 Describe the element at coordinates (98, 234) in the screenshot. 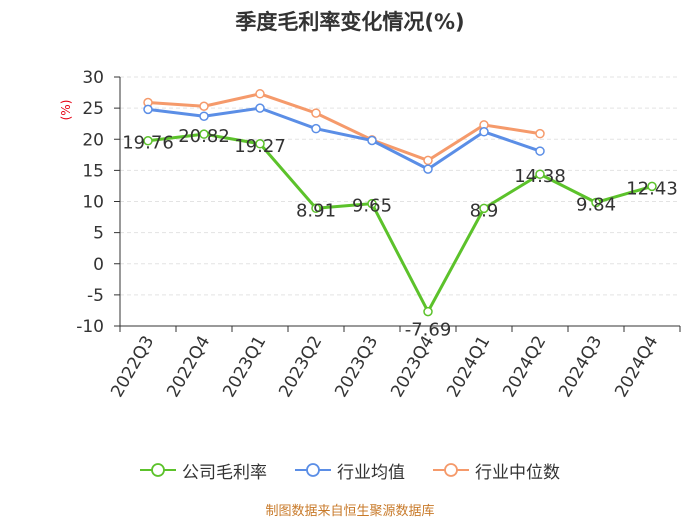

I see `y-tick-label: 5` at that location.